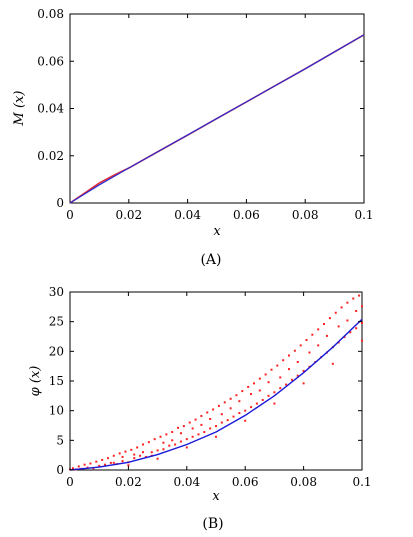 This screenshot has height=537, width=413. What do you see at coordinates (217, 231) in the screenshot?
I see `panel-a-x-label: x` at bounding box center [217, 231].